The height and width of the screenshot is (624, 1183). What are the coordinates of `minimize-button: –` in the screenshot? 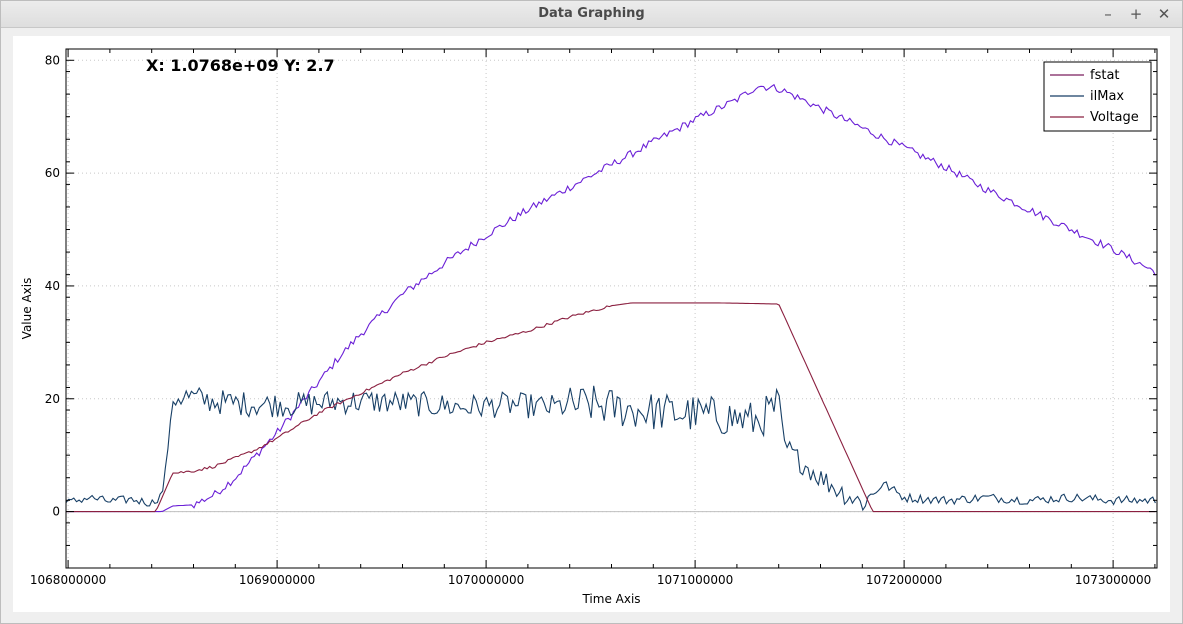 It's located at (1108, 14).